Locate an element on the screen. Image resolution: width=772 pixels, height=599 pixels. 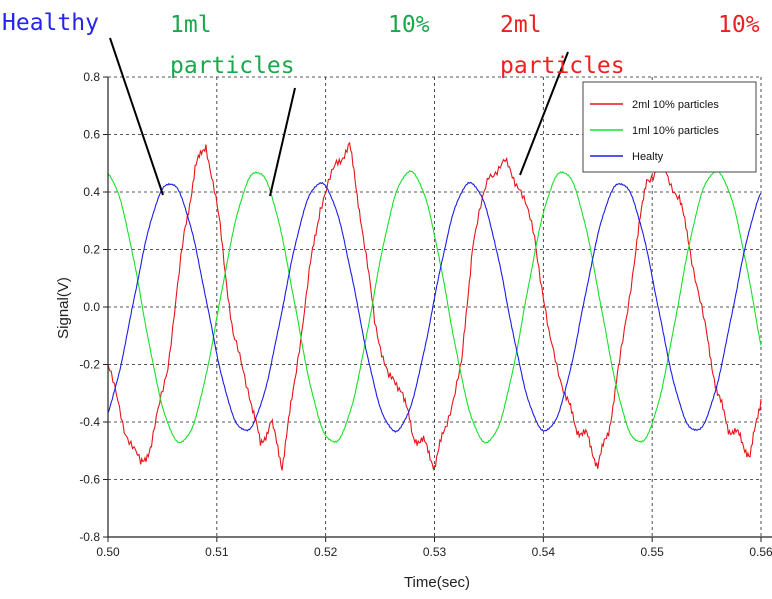
annotation-green-line2: particles is located at coordinates (232, 66).